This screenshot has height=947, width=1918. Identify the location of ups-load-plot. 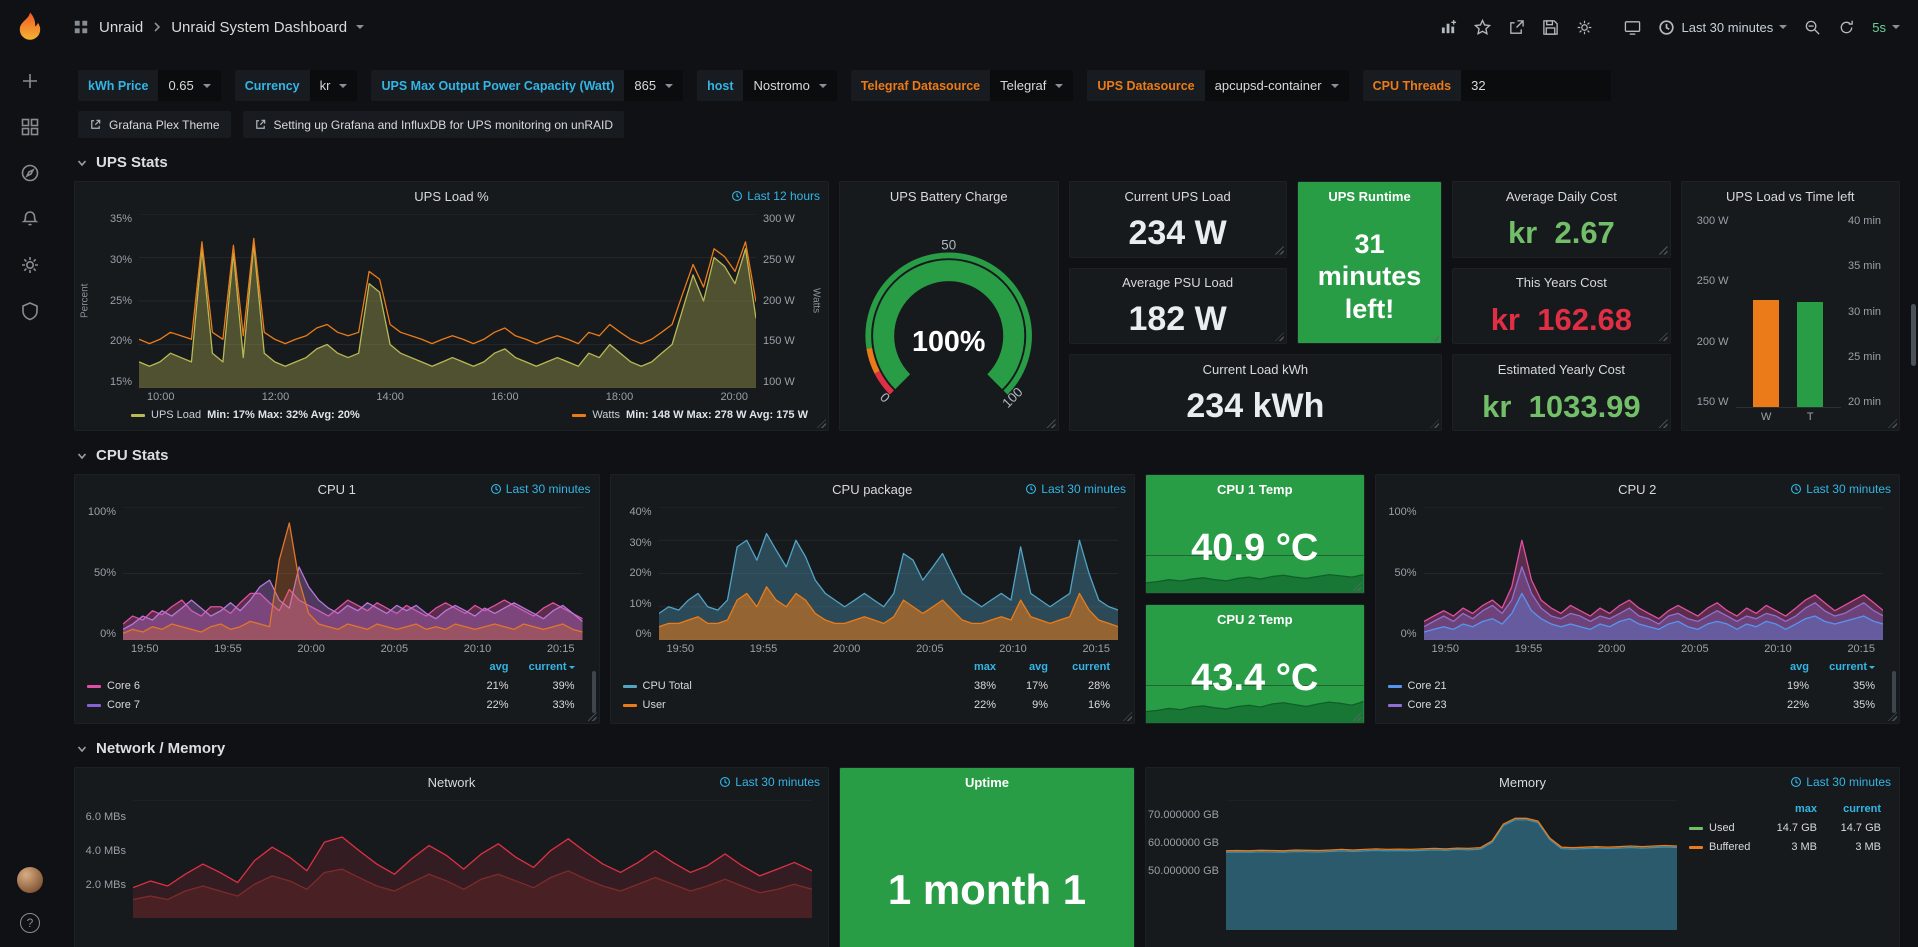
(447, 301).